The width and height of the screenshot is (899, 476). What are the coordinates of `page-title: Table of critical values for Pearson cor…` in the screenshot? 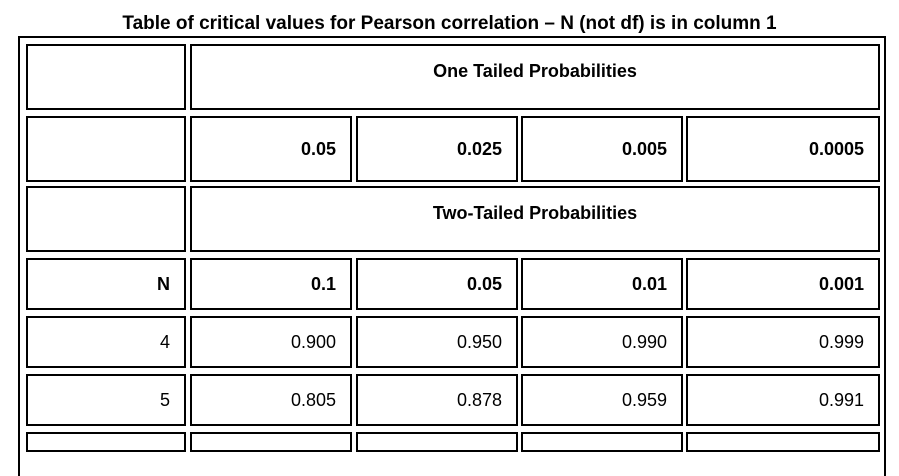 It's located at (449, 23).